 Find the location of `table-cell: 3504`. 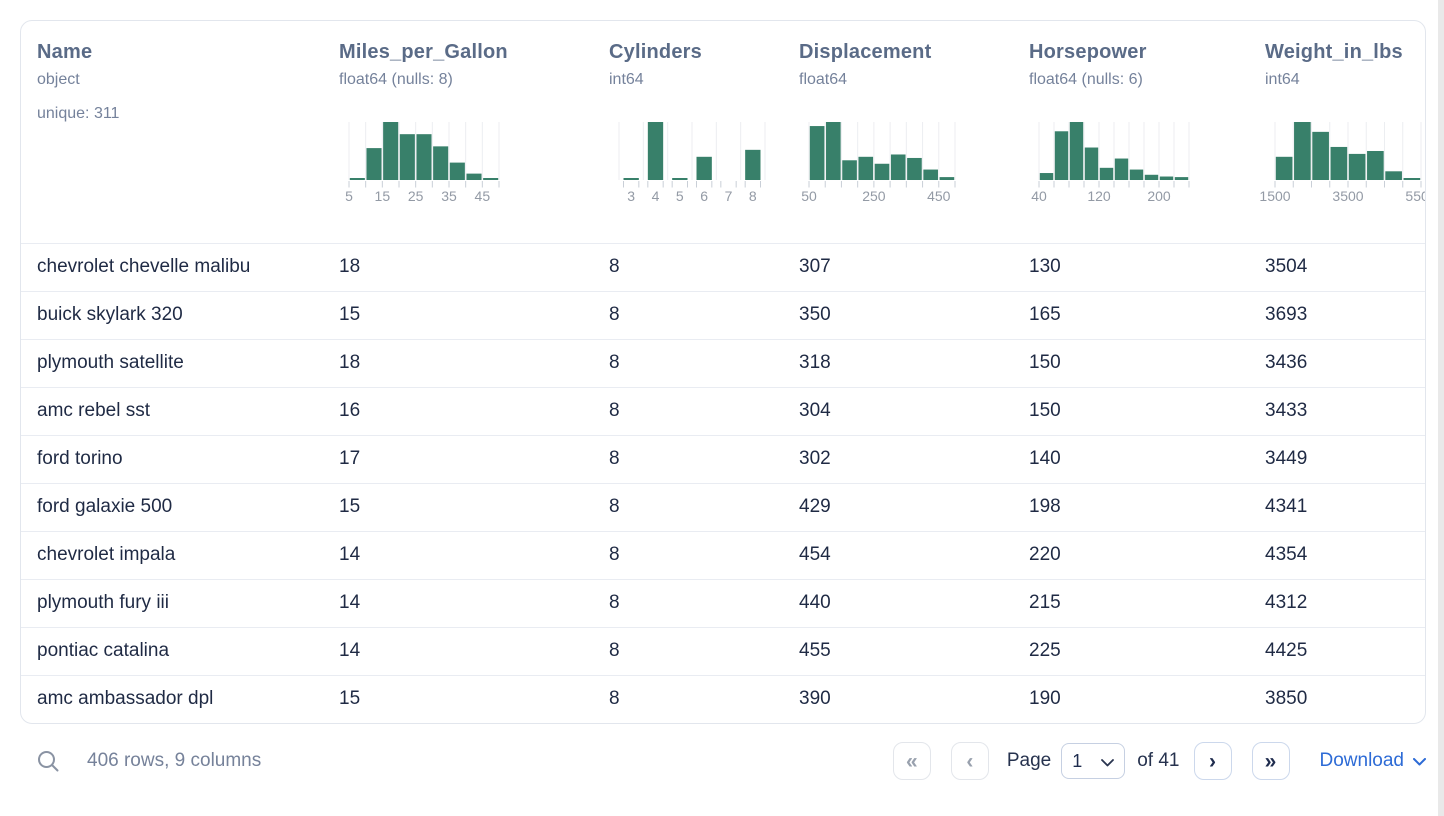

table-cell: 3504 is located at coordinates (1286, 266).